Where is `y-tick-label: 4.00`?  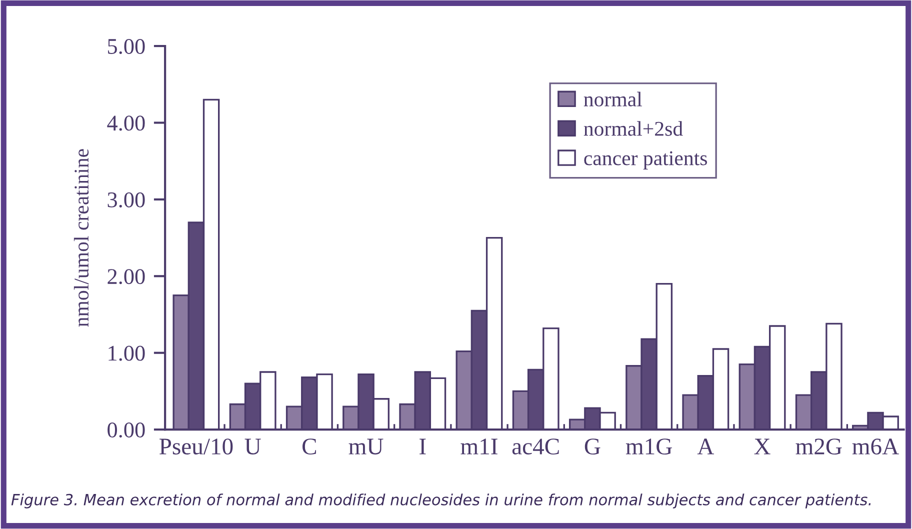 y-tick-label: 4.00 is located at coordinates (126, 123).